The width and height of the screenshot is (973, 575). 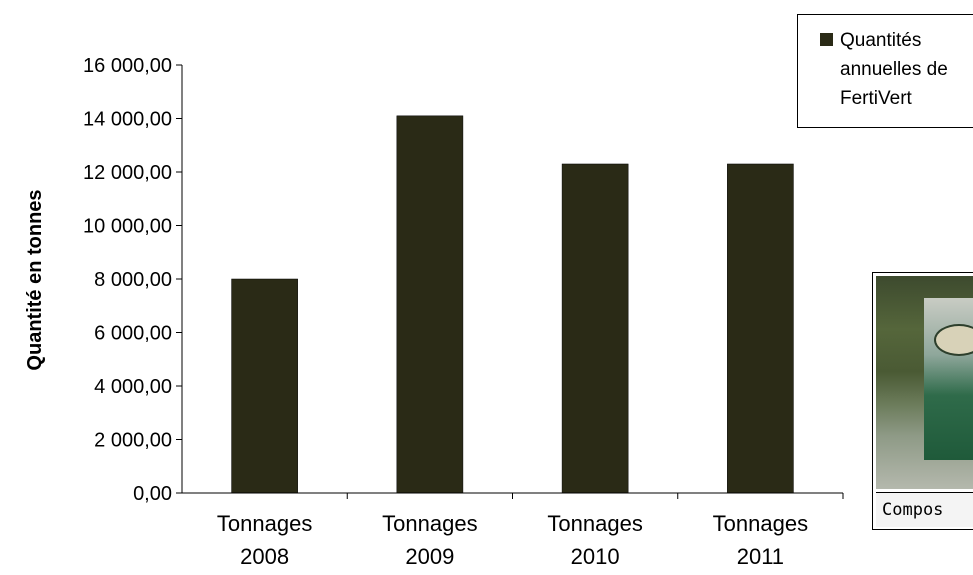 I want to click on photo-image, so click(x=924, y=382).